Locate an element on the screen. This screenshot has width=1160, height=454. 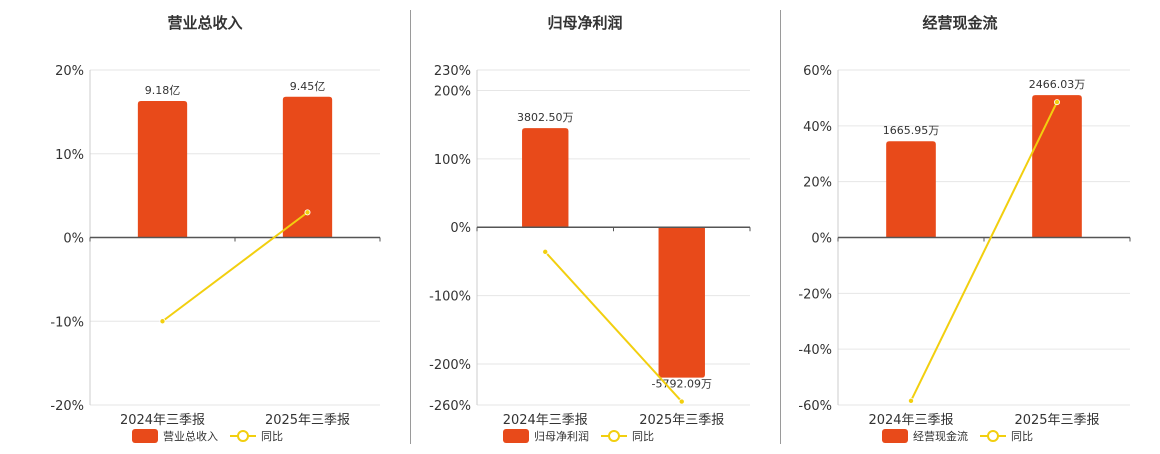
bar-data-label: 9.18亿 is located at coordinates (163, 90).